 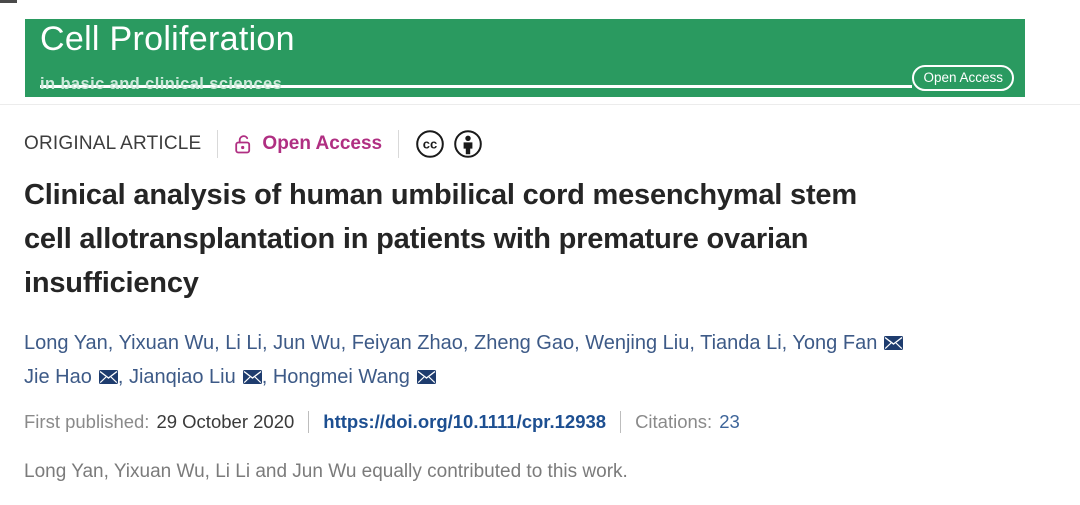 What do you see at coordinates (341, 377) in the screenshot?
I see `author-link: Hongmei Wang` at bounding box center [341, 377].